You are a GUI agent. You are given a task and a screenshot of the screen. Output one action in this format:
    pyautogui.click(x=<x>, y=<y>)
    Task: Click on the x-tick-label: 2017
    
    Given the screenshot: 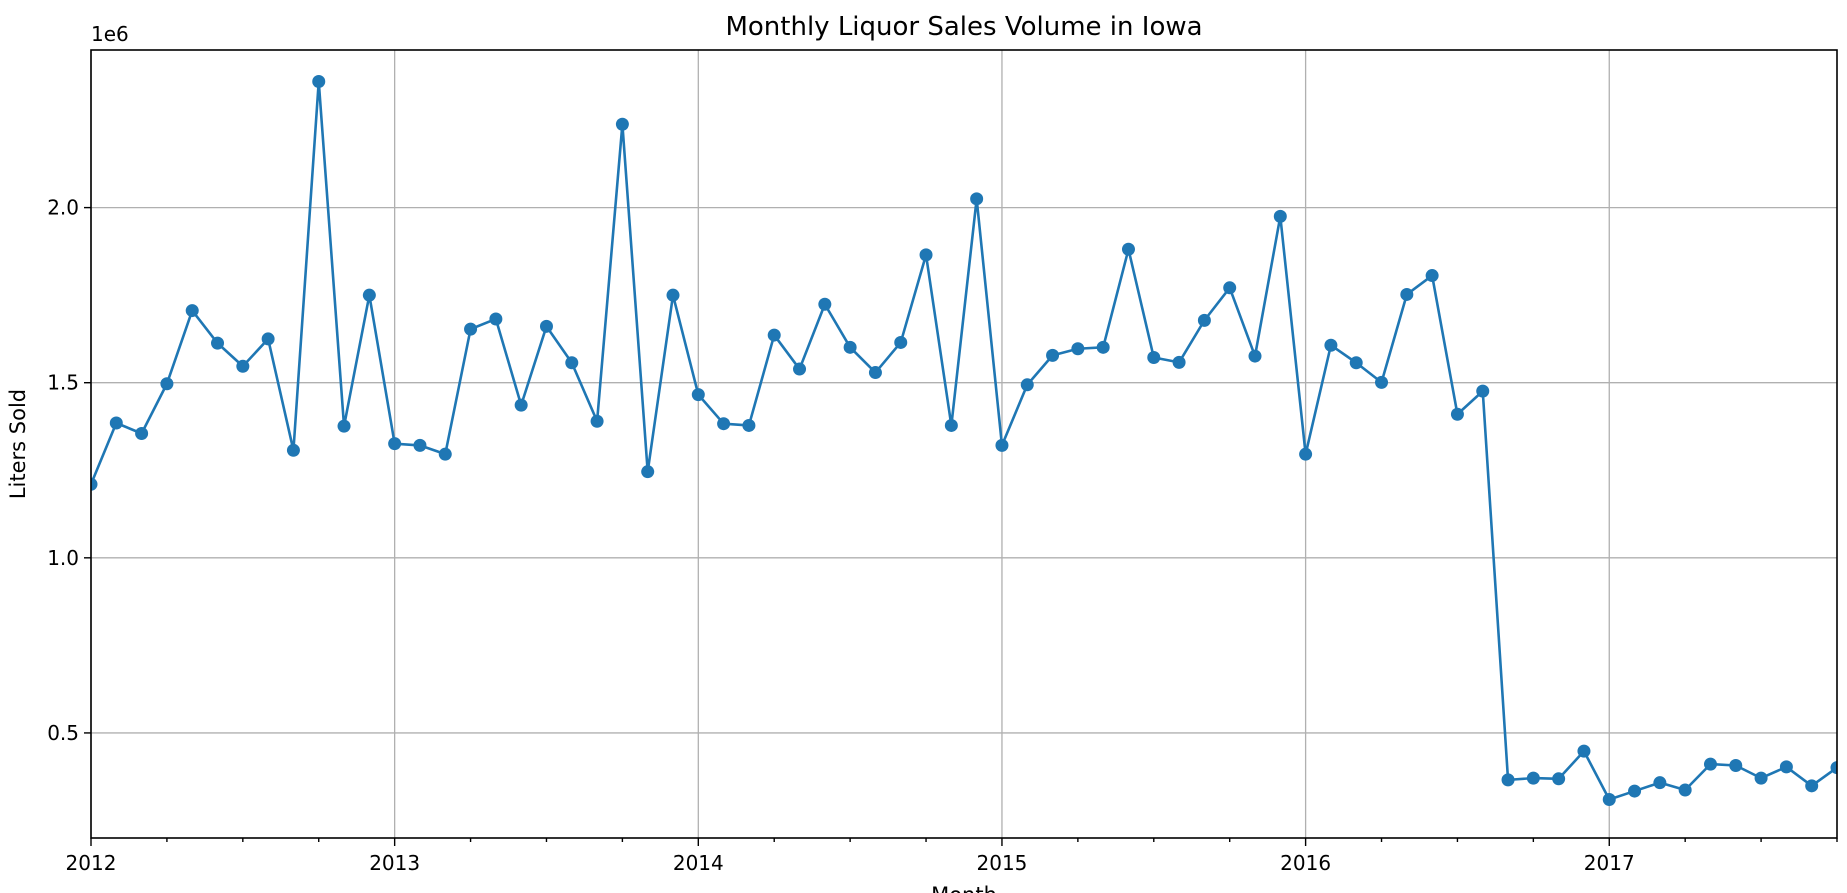 What is the action you would take?
    pyautogui.click(x=1609, y=863)
    